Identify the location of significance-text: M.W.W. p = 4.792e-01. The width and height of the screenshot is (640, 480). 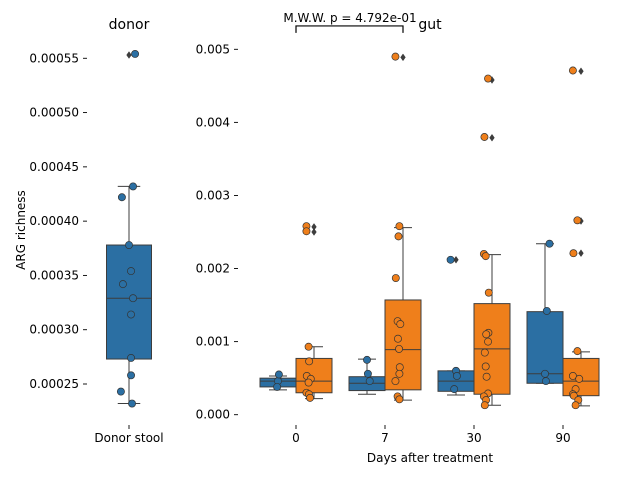
(349, 18).